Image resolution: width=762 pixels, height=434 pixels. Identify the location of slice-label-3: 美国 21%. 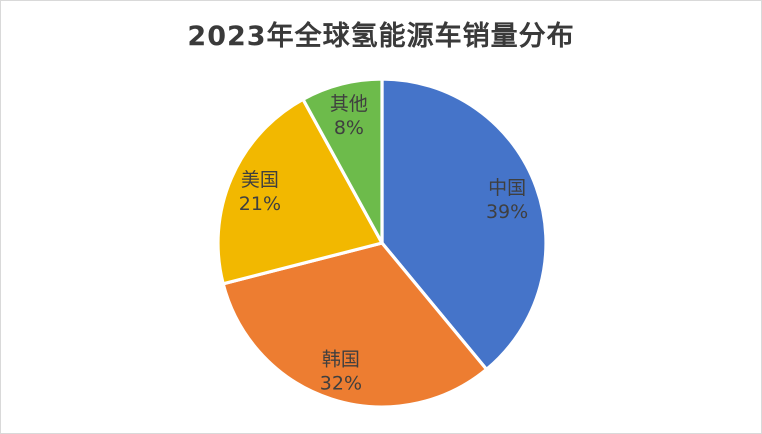
(260, 192).